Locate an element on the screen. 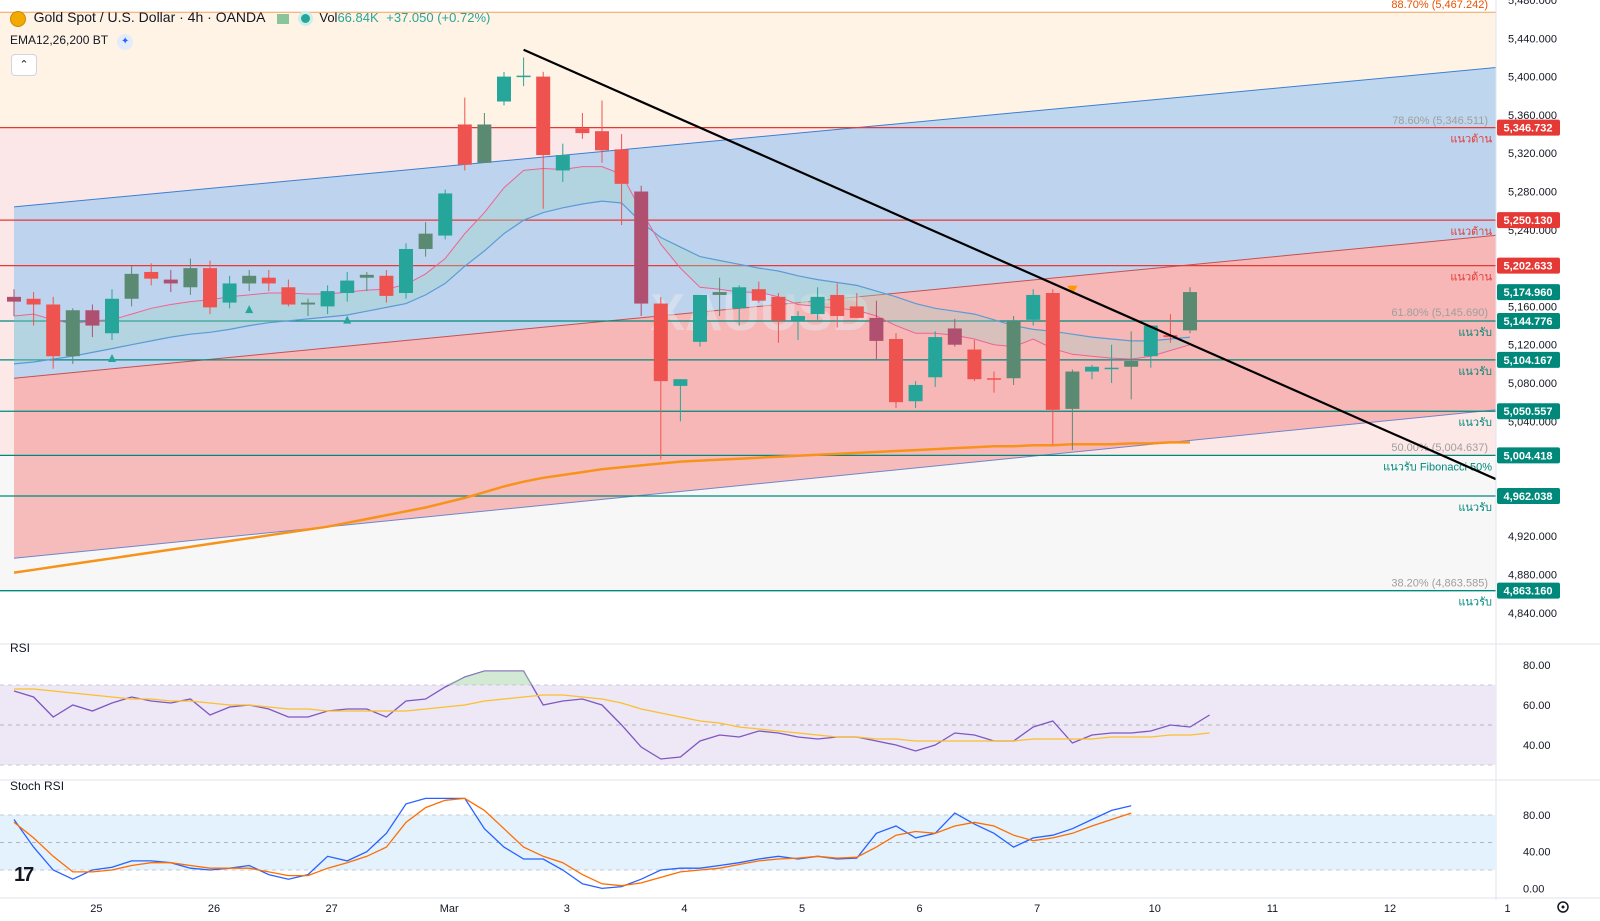  chevron-up-icon: ⌃ is located at coordinates (24, 65).